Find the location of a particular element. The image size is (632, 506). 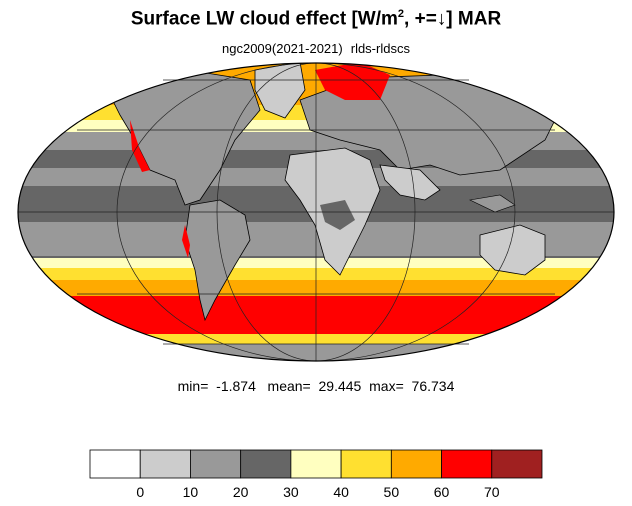

stat-mean: 29.445 is located at coordinates (340, 386).